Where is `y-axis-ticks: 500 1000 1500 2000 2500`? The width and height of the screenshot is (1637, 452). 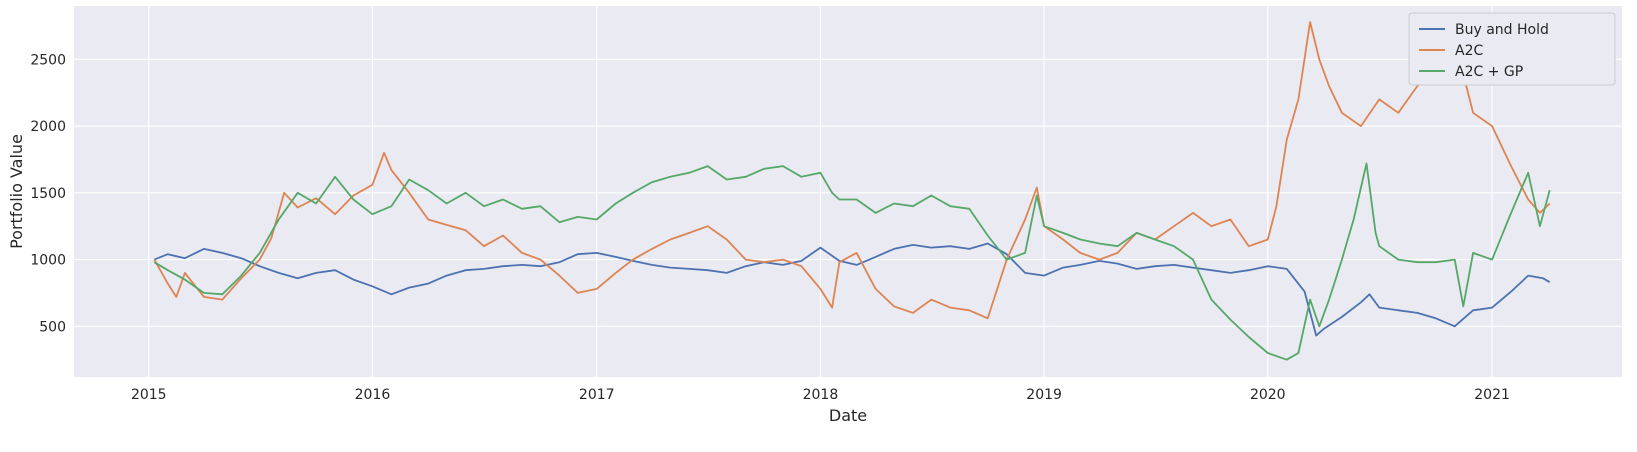 y-axis-ticks: 500 1000 1500 2000 2500 is located at coordinates (48, 193).